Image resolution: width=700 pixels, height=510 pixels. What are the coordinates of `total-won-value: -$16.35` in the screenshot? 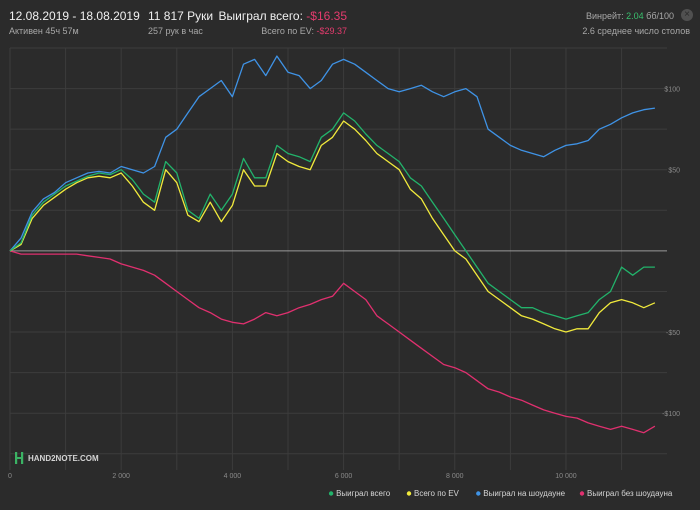 It's located at (326, 16).